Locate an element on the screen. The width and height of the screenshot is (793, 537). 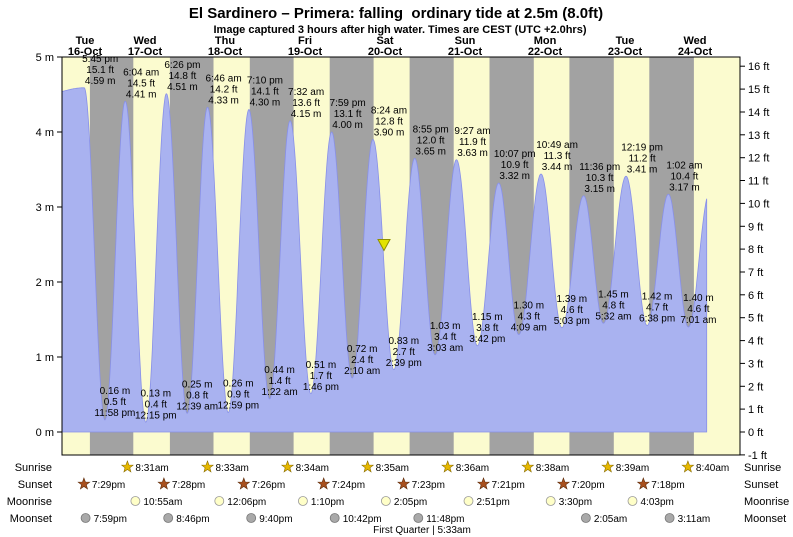
high-tide-annotation: 7:59 pm 13.1 ft 4.00 m is located at coordinates (348, 114).